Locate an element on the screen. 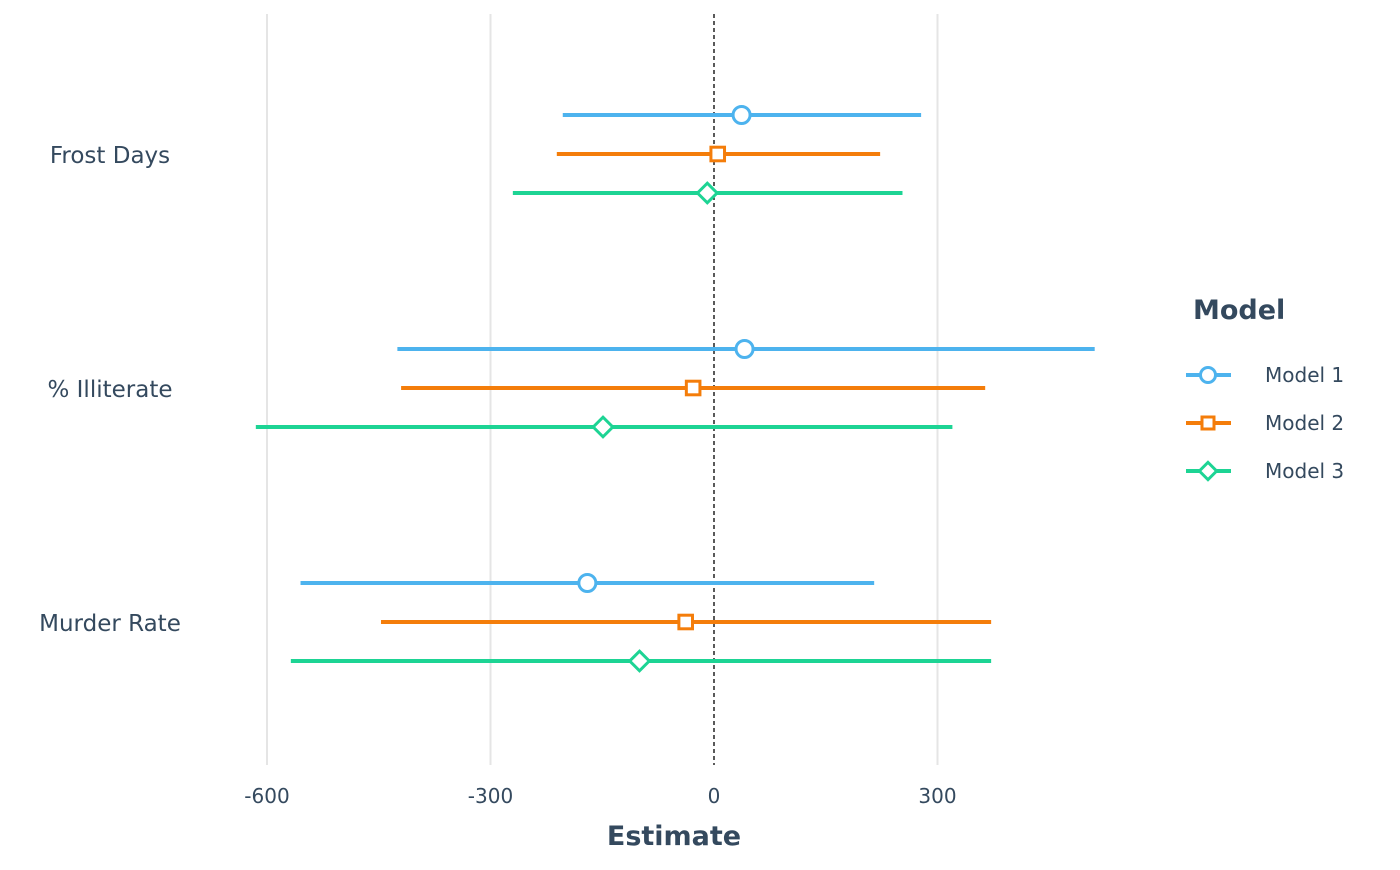 The height and width of the screenshot is (870, 1400). category-label: Frost Days is located at coordinates (110, 156).